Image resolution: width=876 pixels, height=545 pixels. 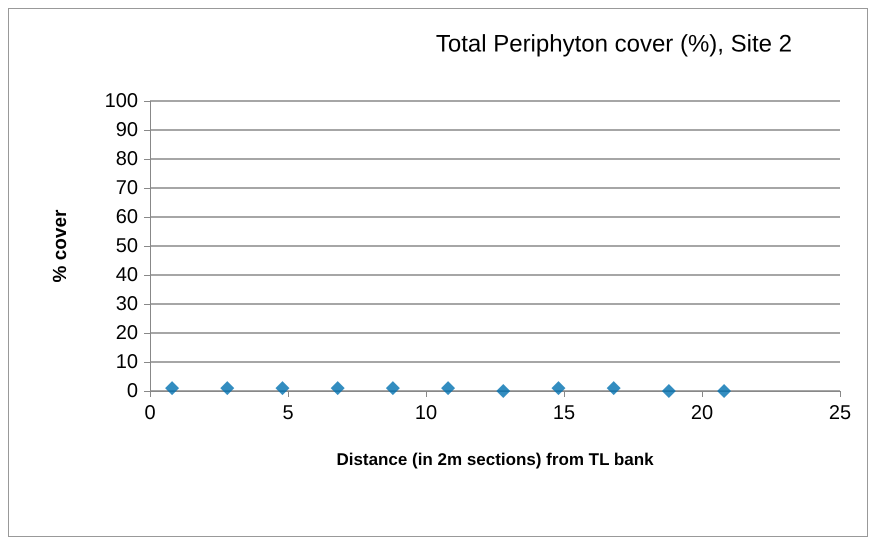 I want to click on y-tick-label: 50, so click(x=127, y=246).